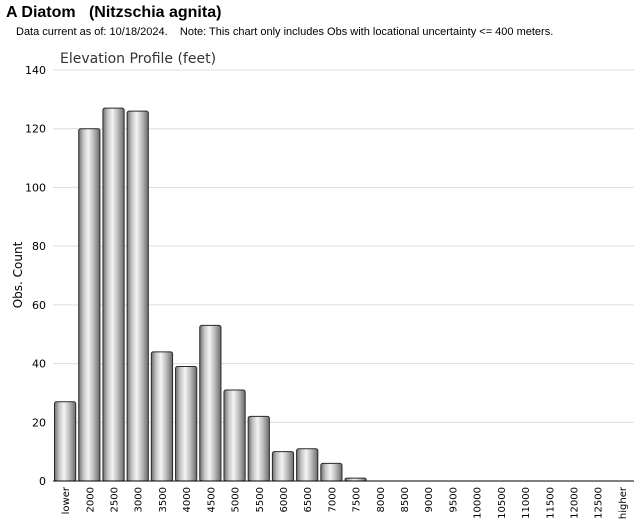 This screenshot has width=640, height=523. Describe the element at coordinates (429, 499) in the screenshot. I see `x-tick-label: 9000` at that location.